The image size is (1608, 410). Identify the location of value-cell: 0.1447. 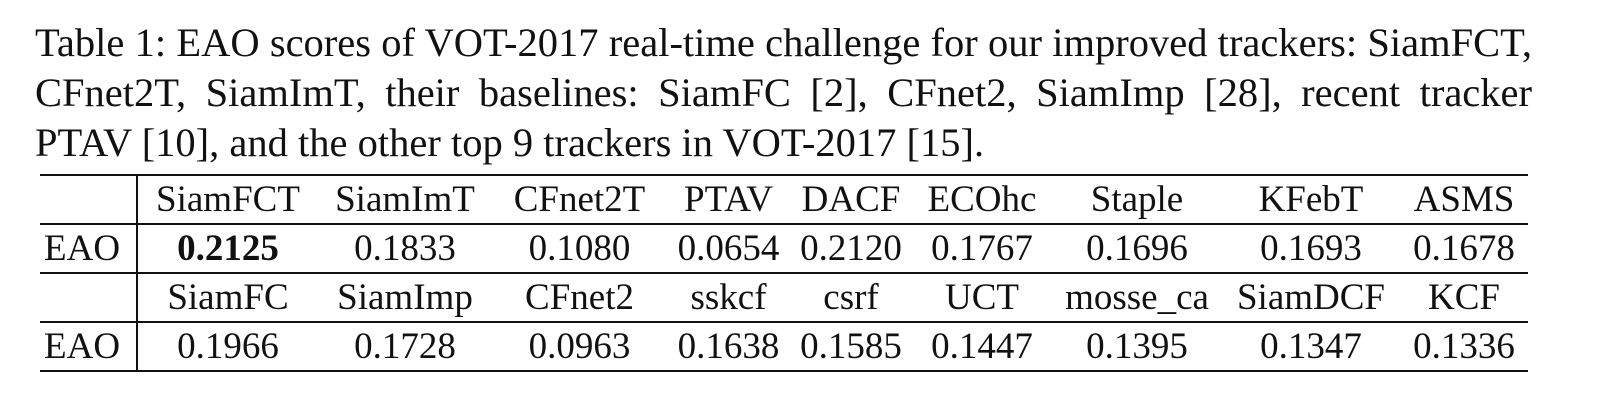
(982, 347).